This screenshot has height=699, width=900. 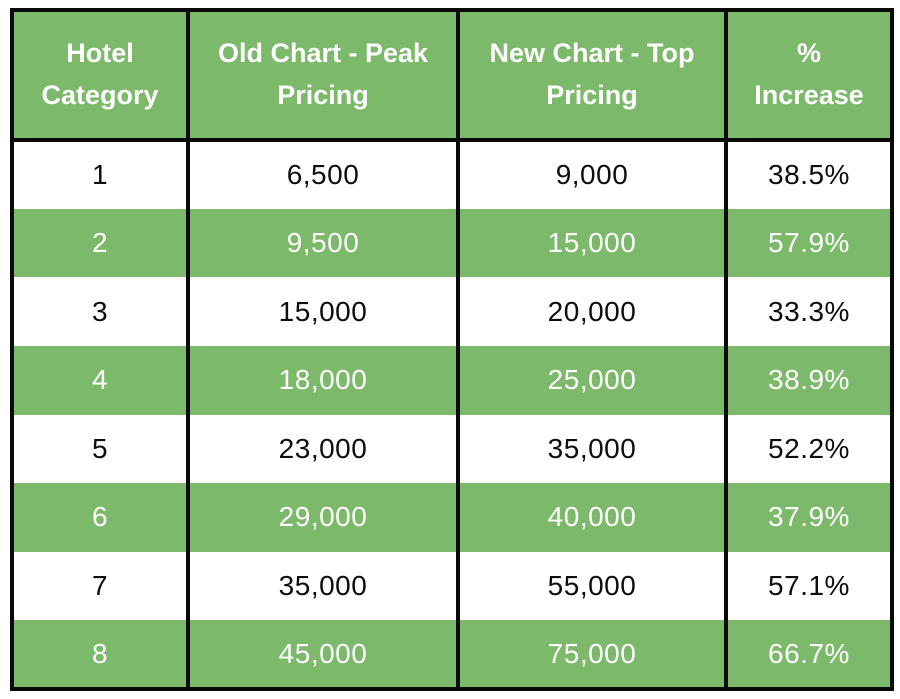 What do you see at coordinates (100, 174) in the screenshot?
I see `cell-category: 1` at bounding box center [100, 174].